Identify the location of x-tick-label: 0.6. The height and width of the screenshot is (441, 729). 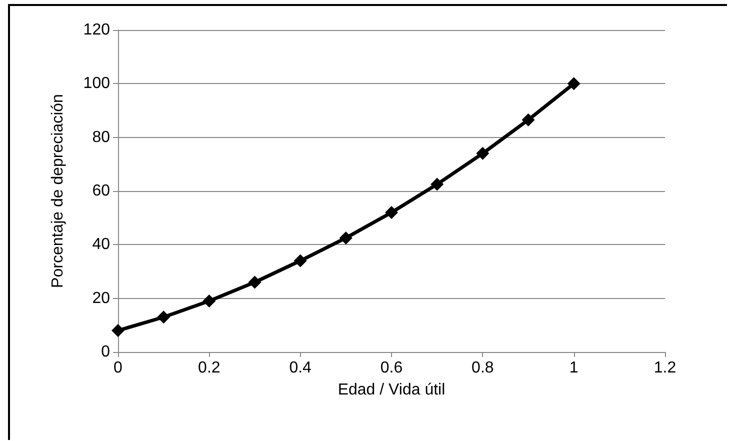
(391, 368).